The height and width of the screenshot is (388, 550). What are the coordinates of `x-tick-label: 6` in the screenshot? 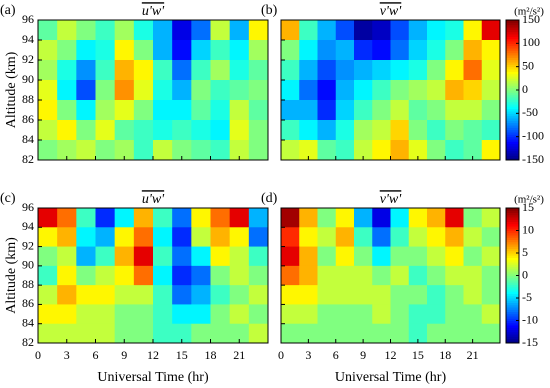 It's located at (336, 355).